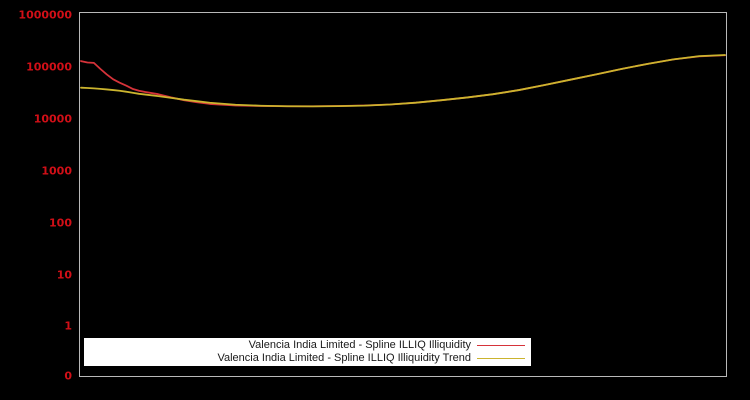  Describe the element at coordinates (45, 15) in the screenshot. I see `y-tick-label-1000000: 1000000` at that location.